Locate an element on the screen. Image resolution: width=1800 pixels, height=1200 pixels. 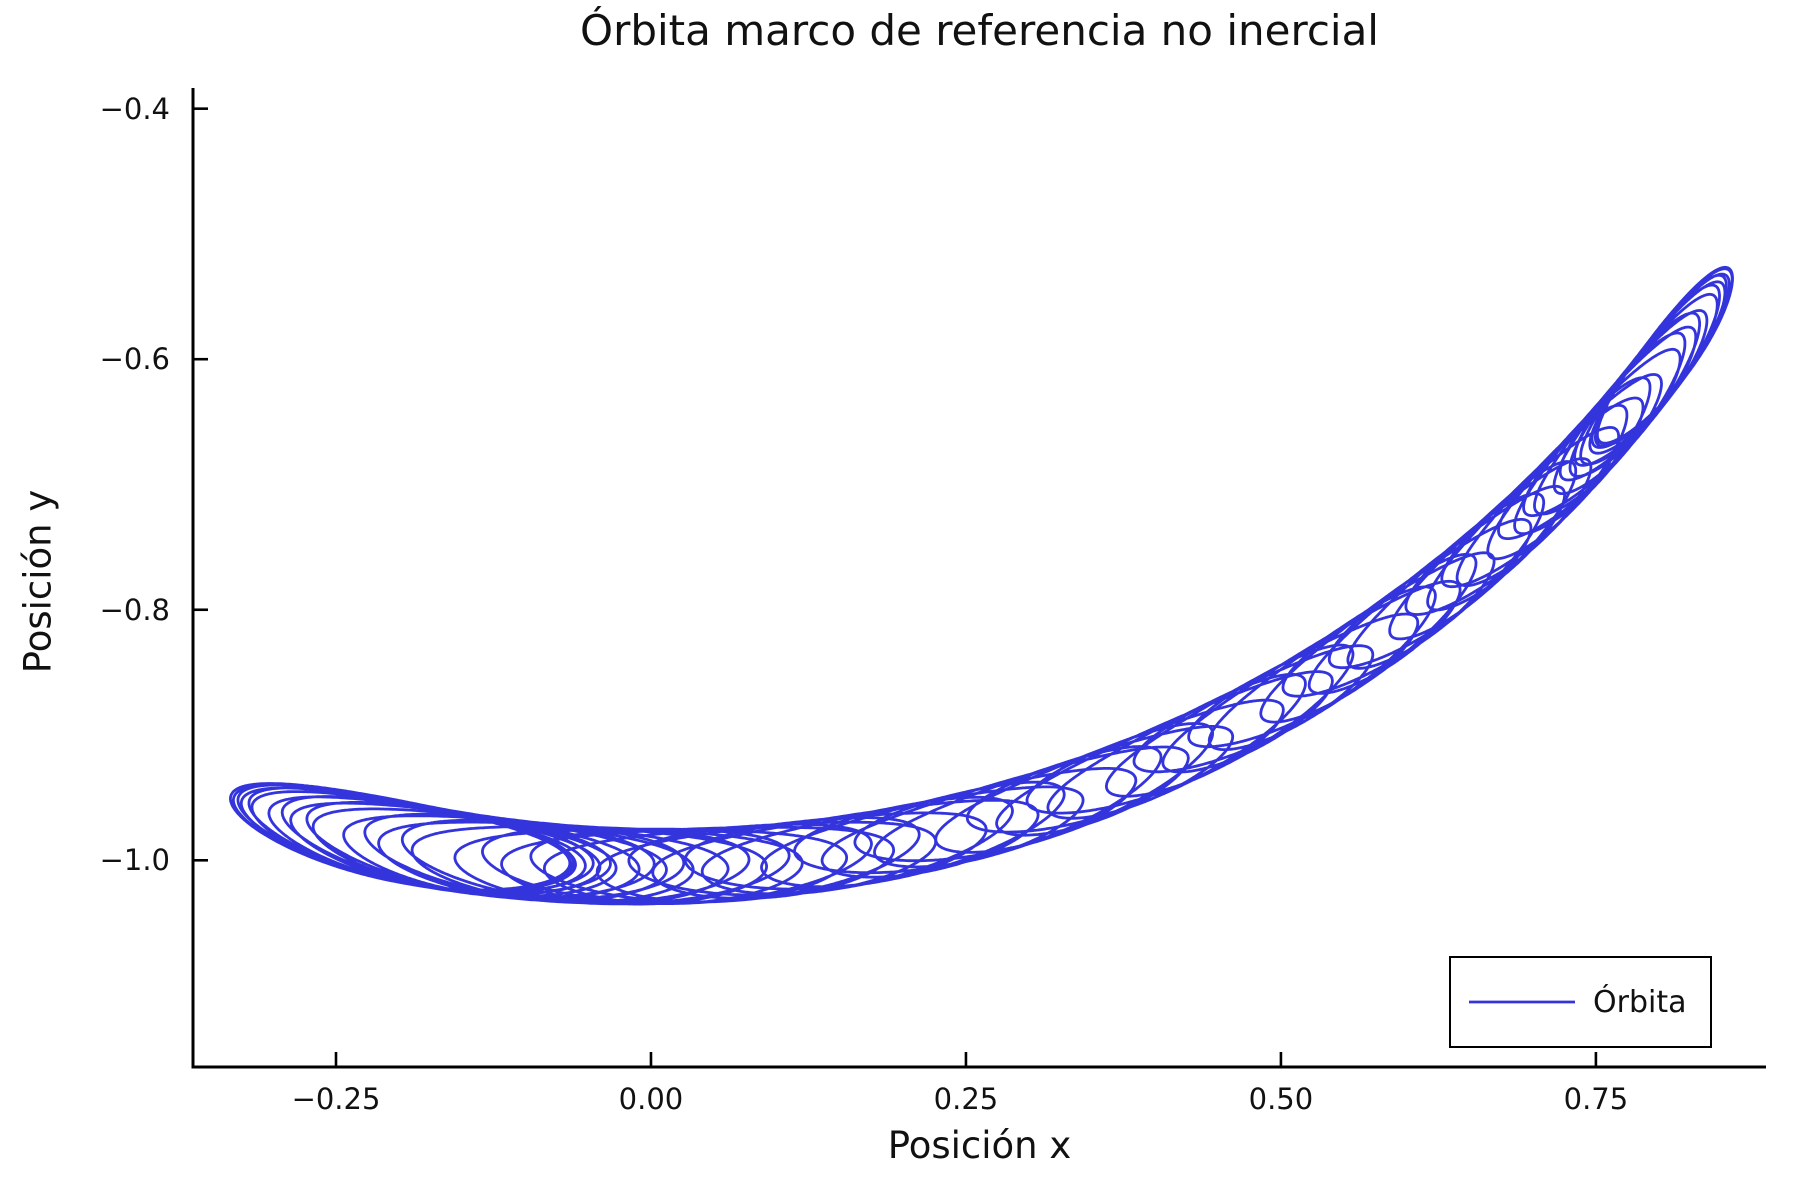
legend-line-icon is located at coordinates (1522, 1002).